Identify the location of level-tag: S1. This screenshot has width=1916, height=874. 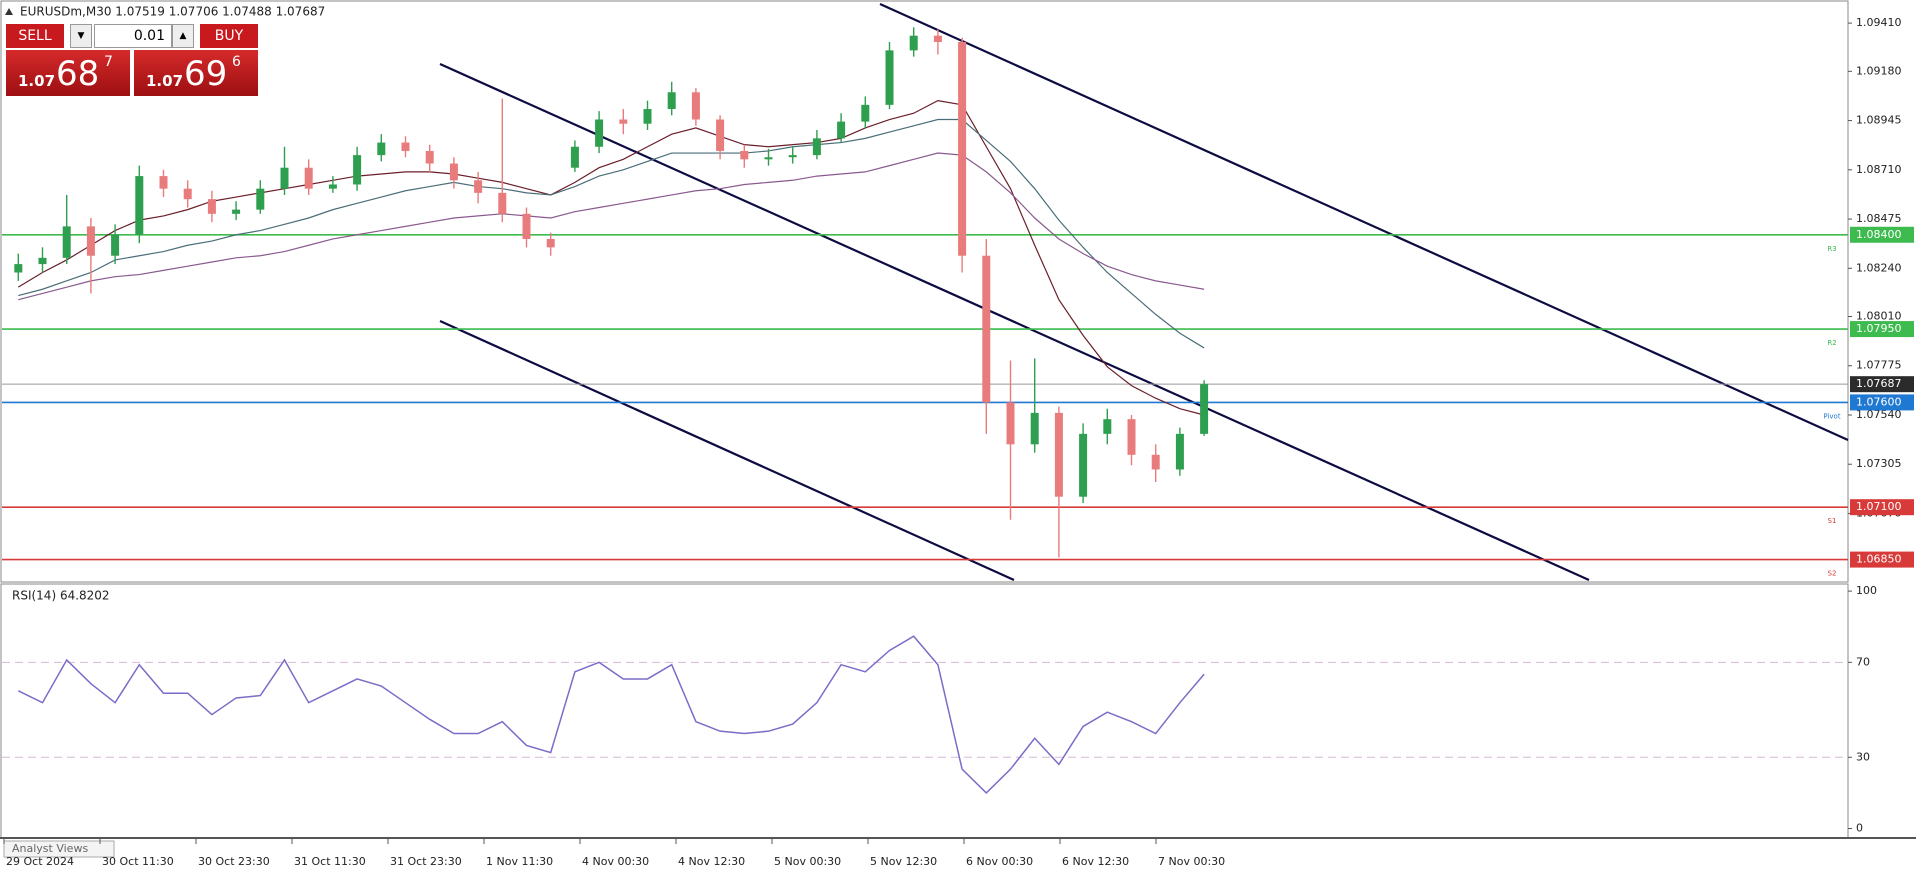
(1832, 521).